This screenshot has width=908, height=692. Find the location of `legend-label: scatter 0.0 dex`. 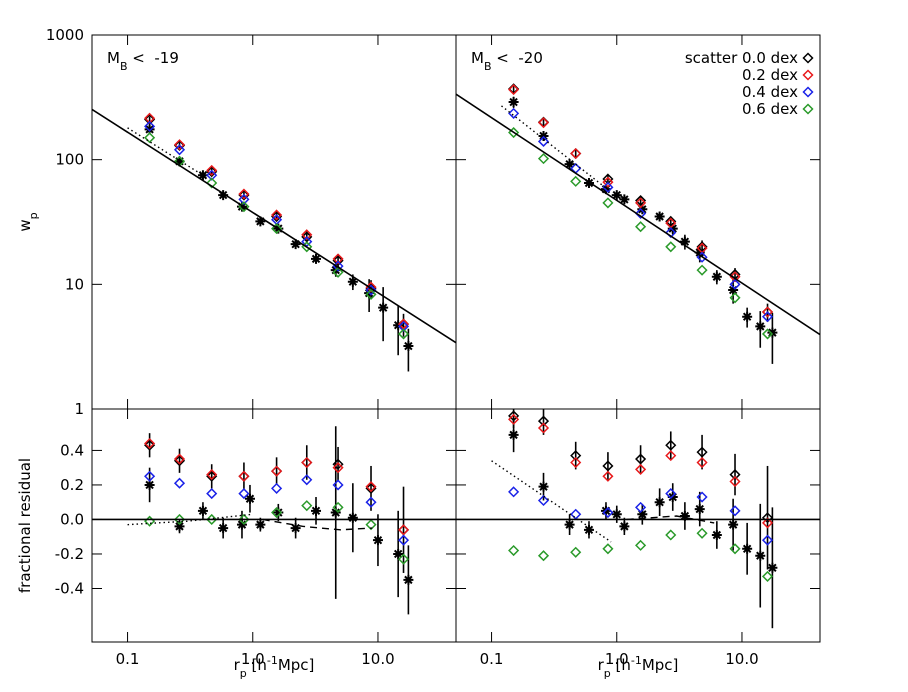

legend-label: scatter 0.0 dex is located at coordinates (741, 58).